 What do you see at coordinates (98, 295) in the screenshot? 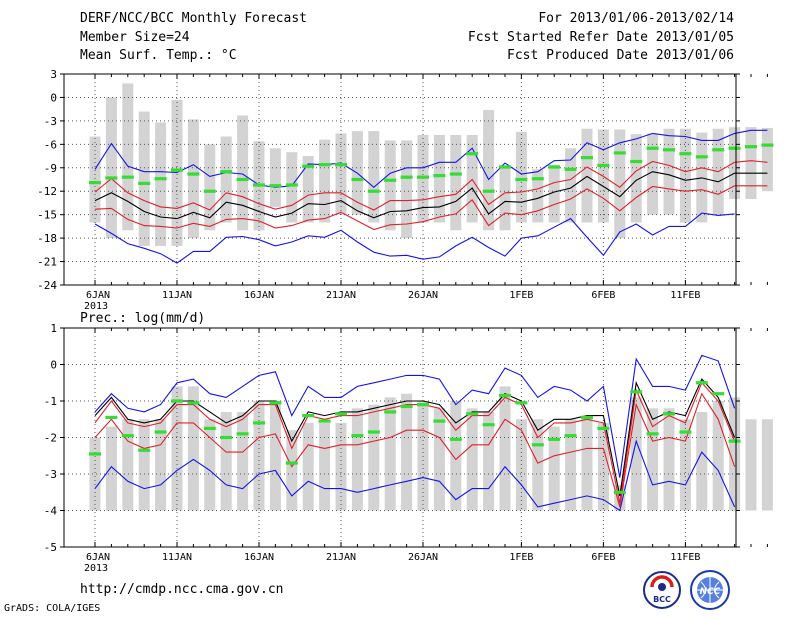
I see `temp-x-tick-label: 6JAN` at bounding box center [98, 295].